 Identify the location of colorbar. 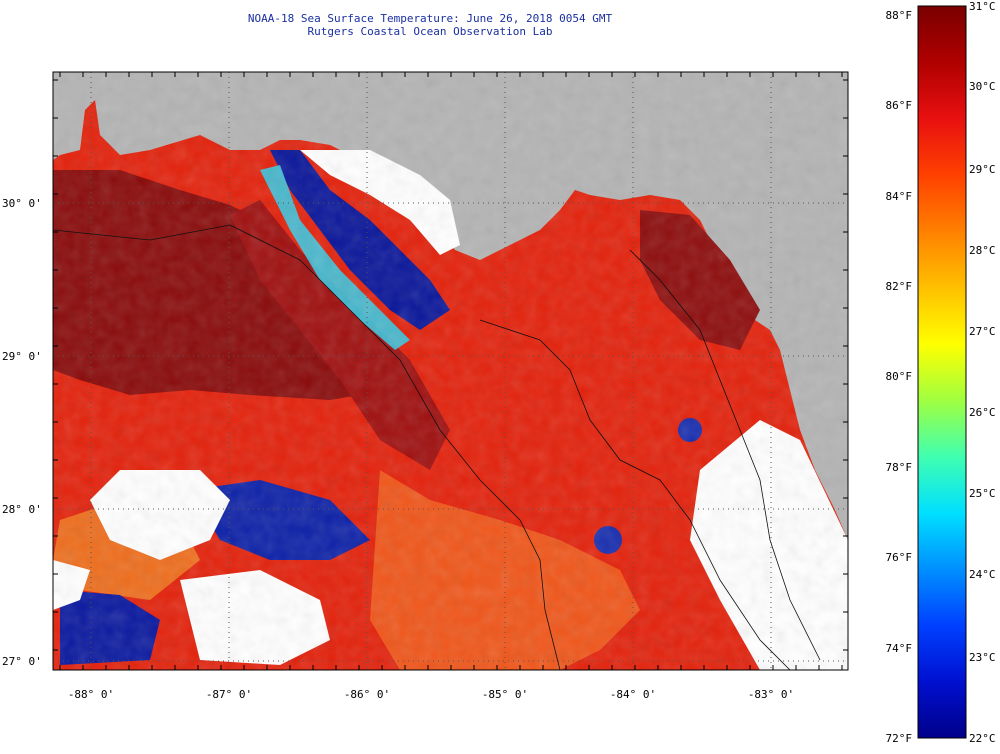
(942, 372).